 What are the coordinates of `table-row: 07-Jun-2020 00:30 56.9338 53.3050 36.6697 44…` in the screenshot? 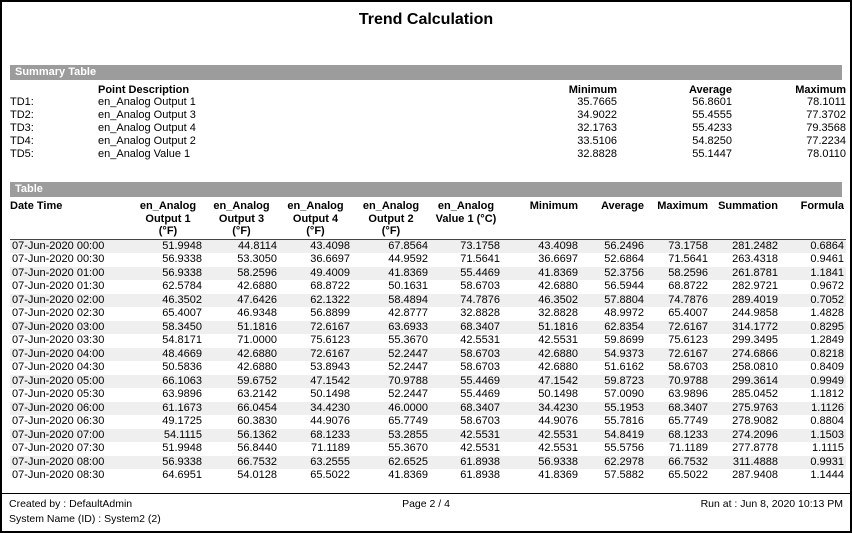 It's located at (428, 260).